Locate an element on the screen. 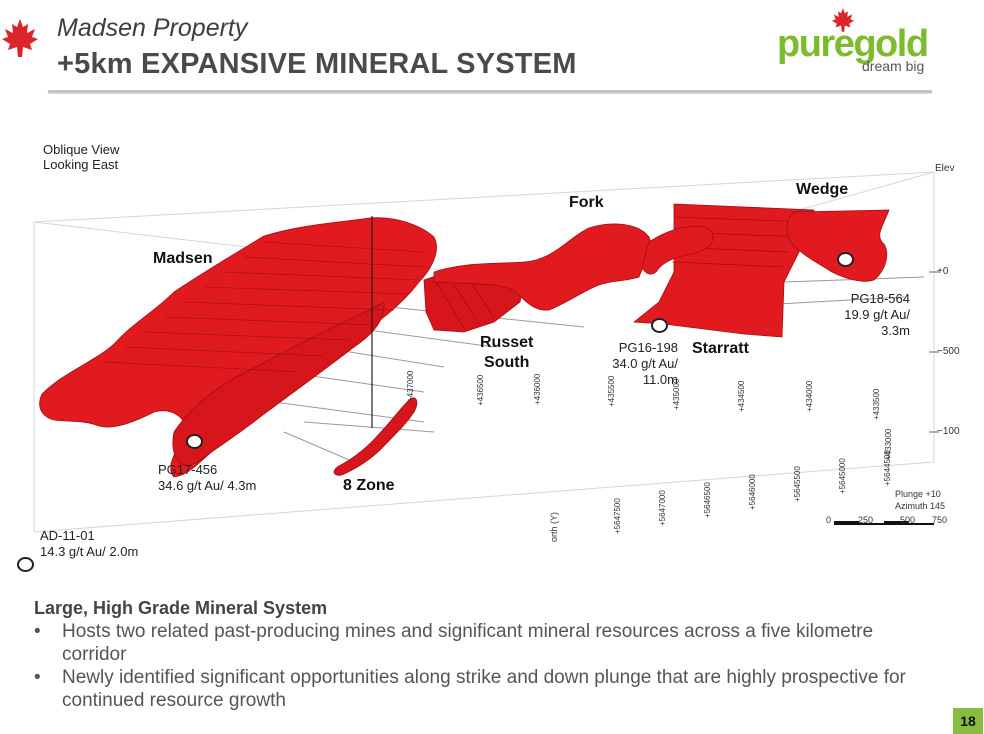 The image size is (984, 734). view-orientation-label: Oblique View Looking East is located at coordinates (81, 157).